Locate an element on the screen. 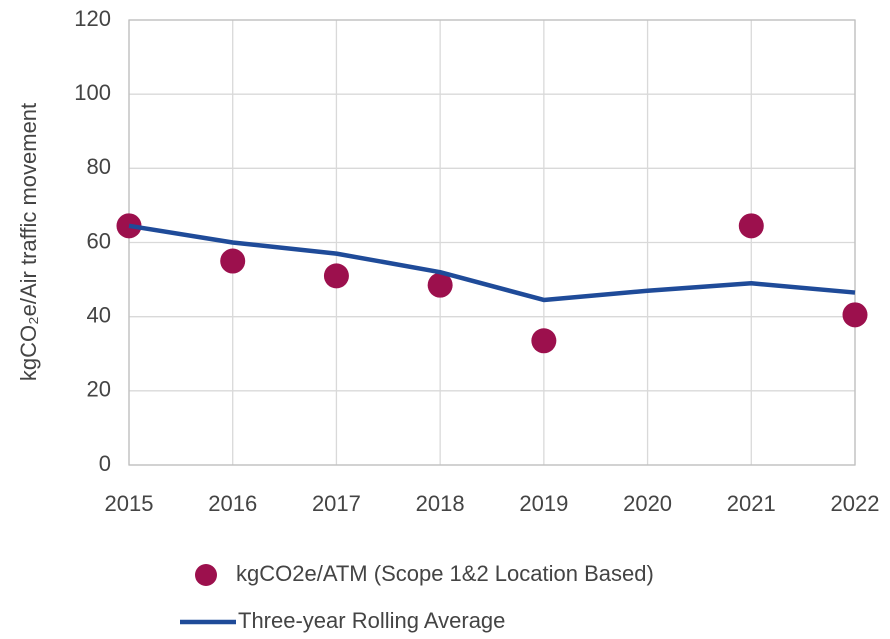 This screenshot has width=890, height=639. y-axis-label: kgCO₂e/Air traffic movement is located at coordinates (28, 242).